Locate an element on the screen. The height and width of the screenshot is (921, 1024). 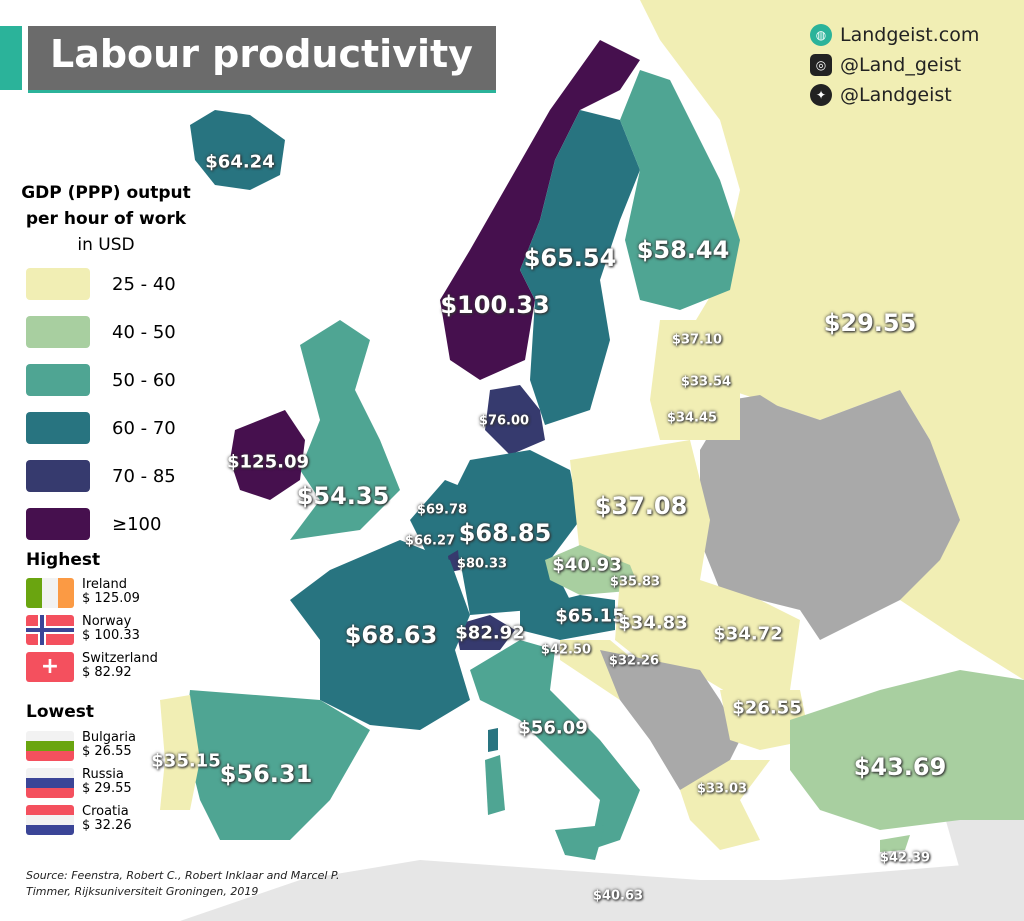
country-portugal is located at coordinates (180, 752).